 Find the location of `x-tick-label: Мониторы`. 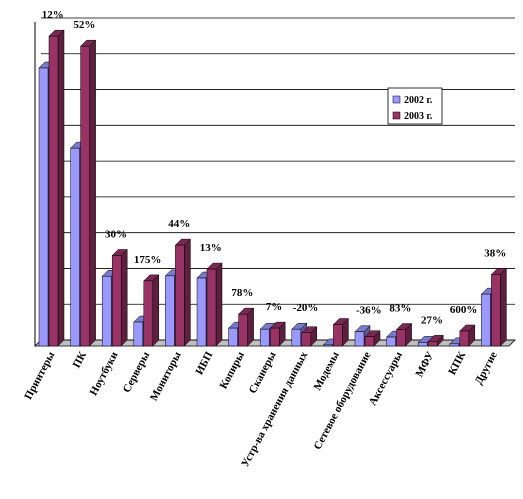

x-tick-label: Мониторы is located at coordinates (166, 376).